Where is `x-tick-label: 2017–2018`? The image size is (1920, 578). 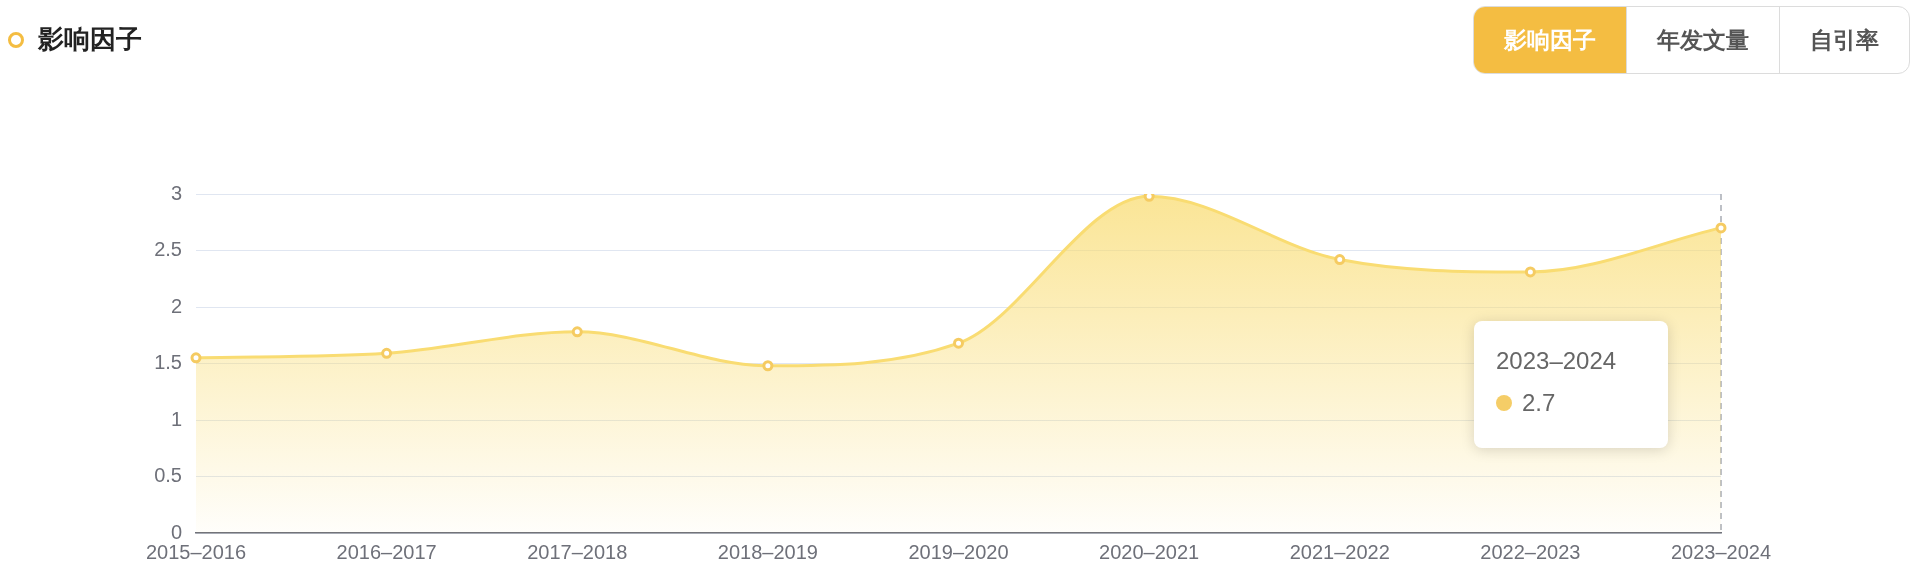 x-tick-label: 2017–2018 is located at coordinates (577, 551).